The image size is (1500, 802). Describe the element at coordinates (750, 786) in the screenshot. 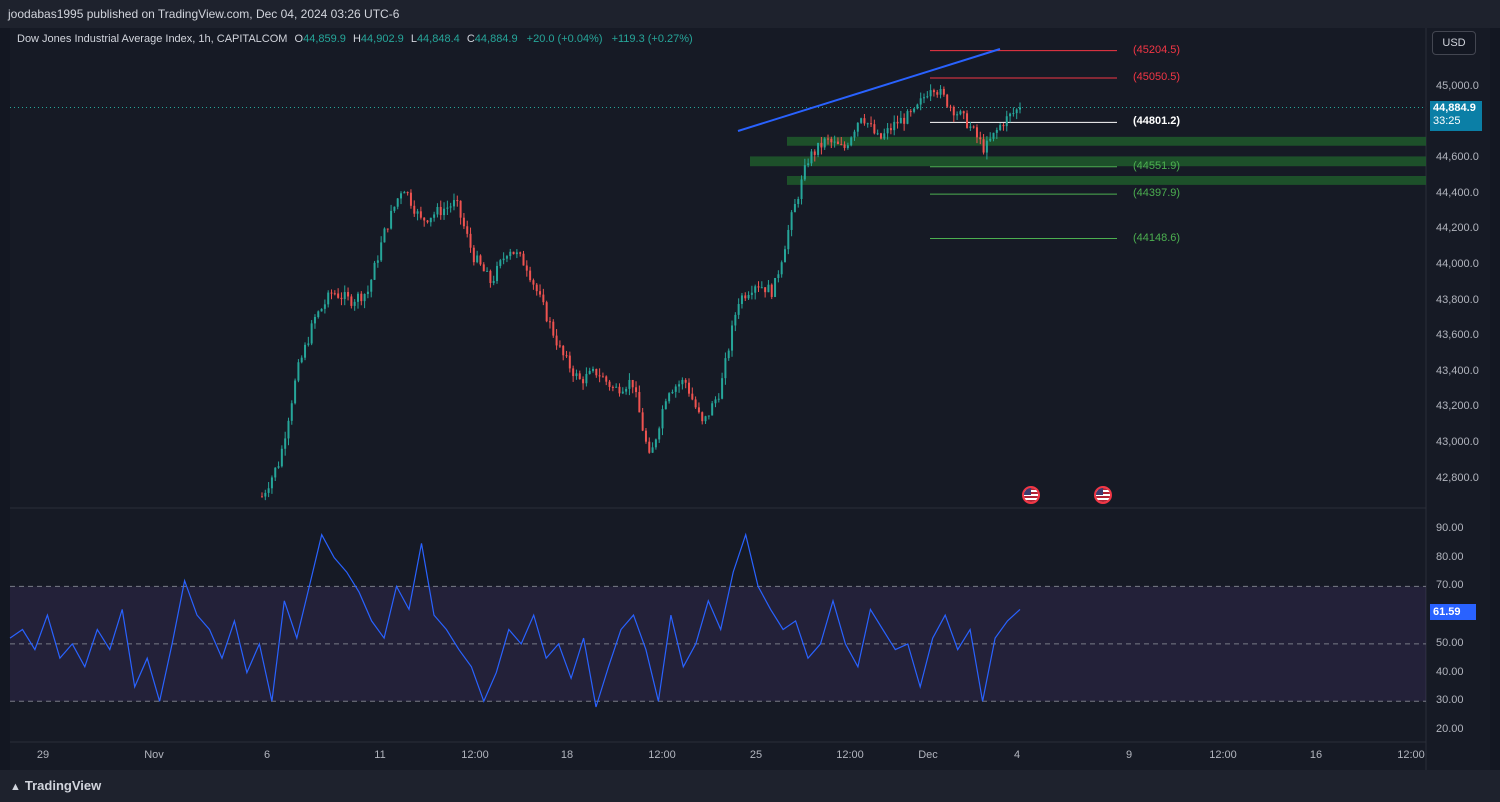

I see `footer-bar` at that location.